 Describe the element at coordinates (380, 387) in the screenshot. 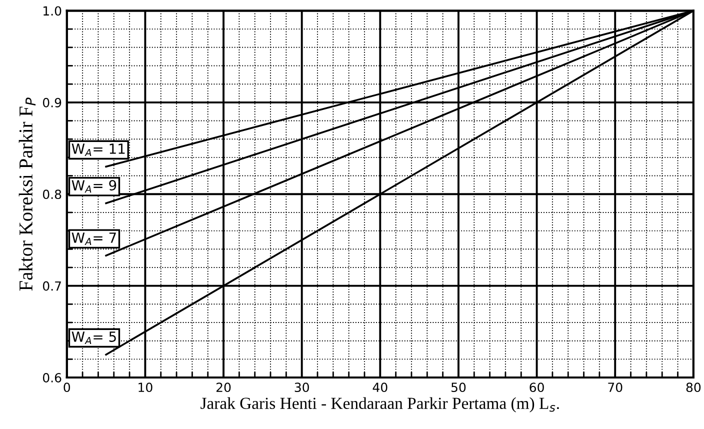

I see `x-tick-label: 40` at that location.